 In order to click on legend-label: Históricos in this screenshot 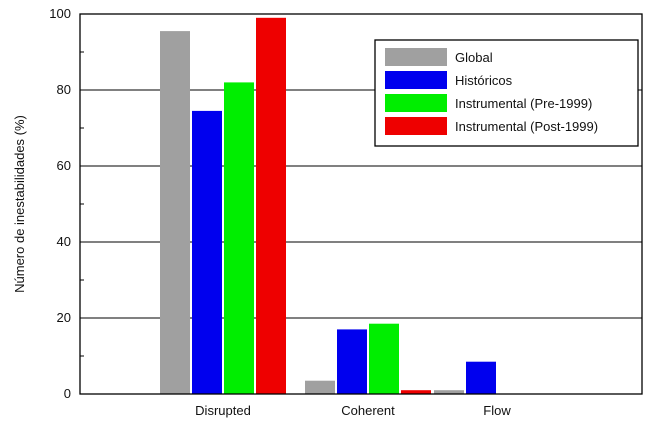, I will do `click(484, 80)`.